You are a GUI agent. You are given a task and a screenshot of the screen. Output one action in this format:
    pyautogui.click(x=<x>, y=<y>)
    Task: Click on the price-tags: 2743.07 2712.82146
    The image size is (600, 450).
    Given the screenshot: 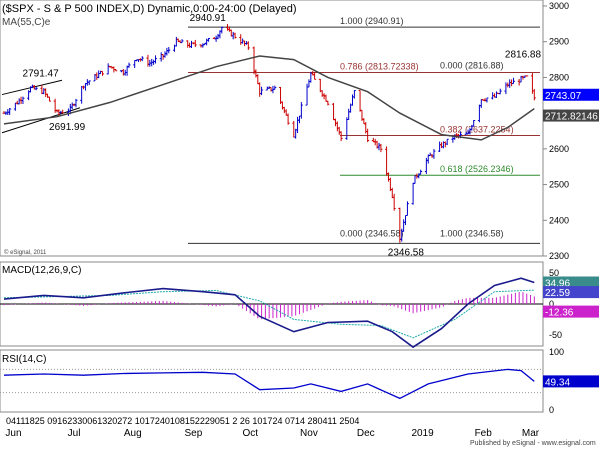 What is the action you would take?
    pyautogui.click(x=571, y=105)
    